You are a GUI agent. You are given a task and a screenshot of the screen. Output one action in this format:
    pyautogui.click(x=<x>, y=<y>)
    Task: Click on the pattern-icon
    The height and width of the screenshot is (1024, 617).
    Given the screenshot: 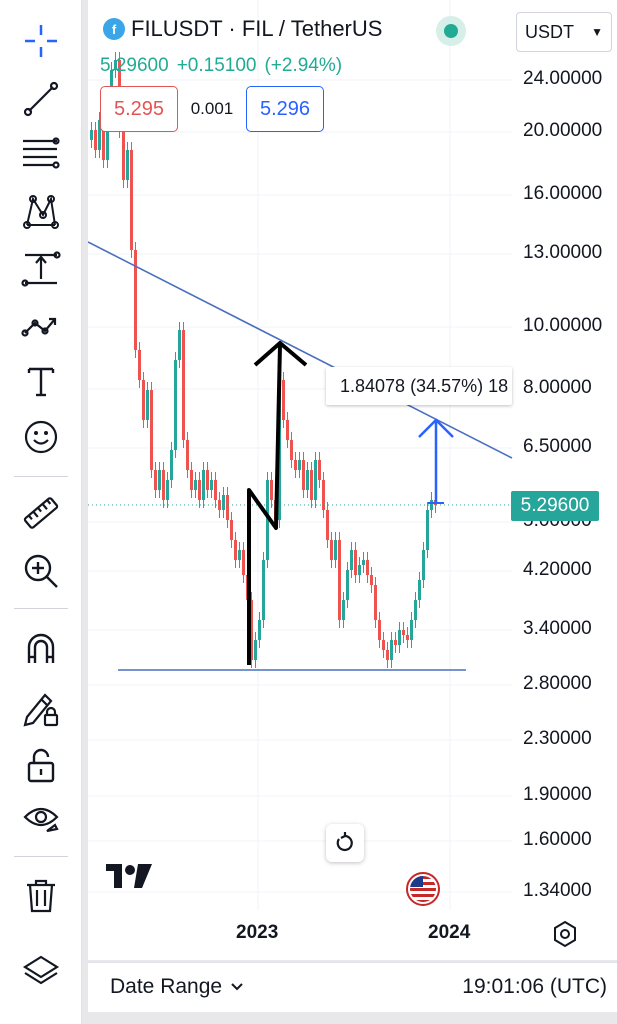 What is the action you would take?
    pyautogui.click(x=41, y=211)
    